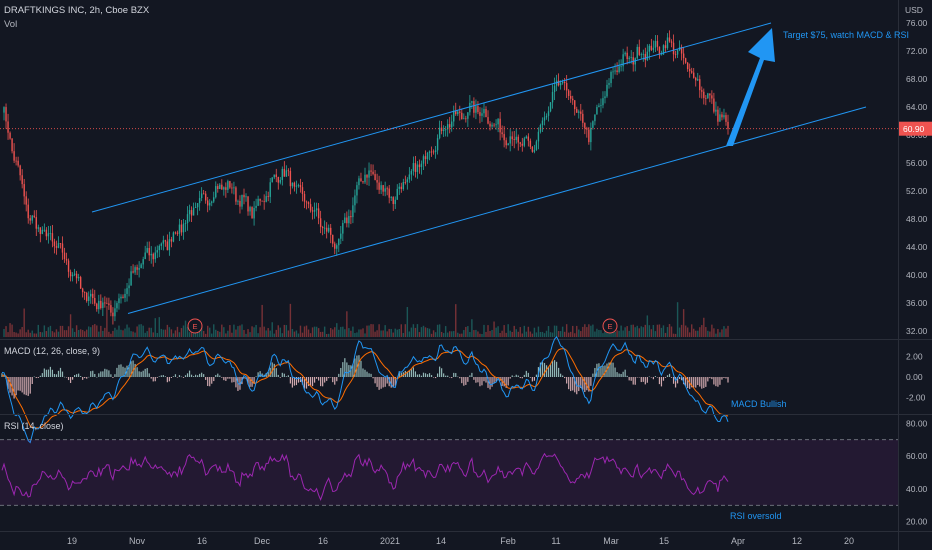  I want to click on rsi-panel, so click(449, 472).